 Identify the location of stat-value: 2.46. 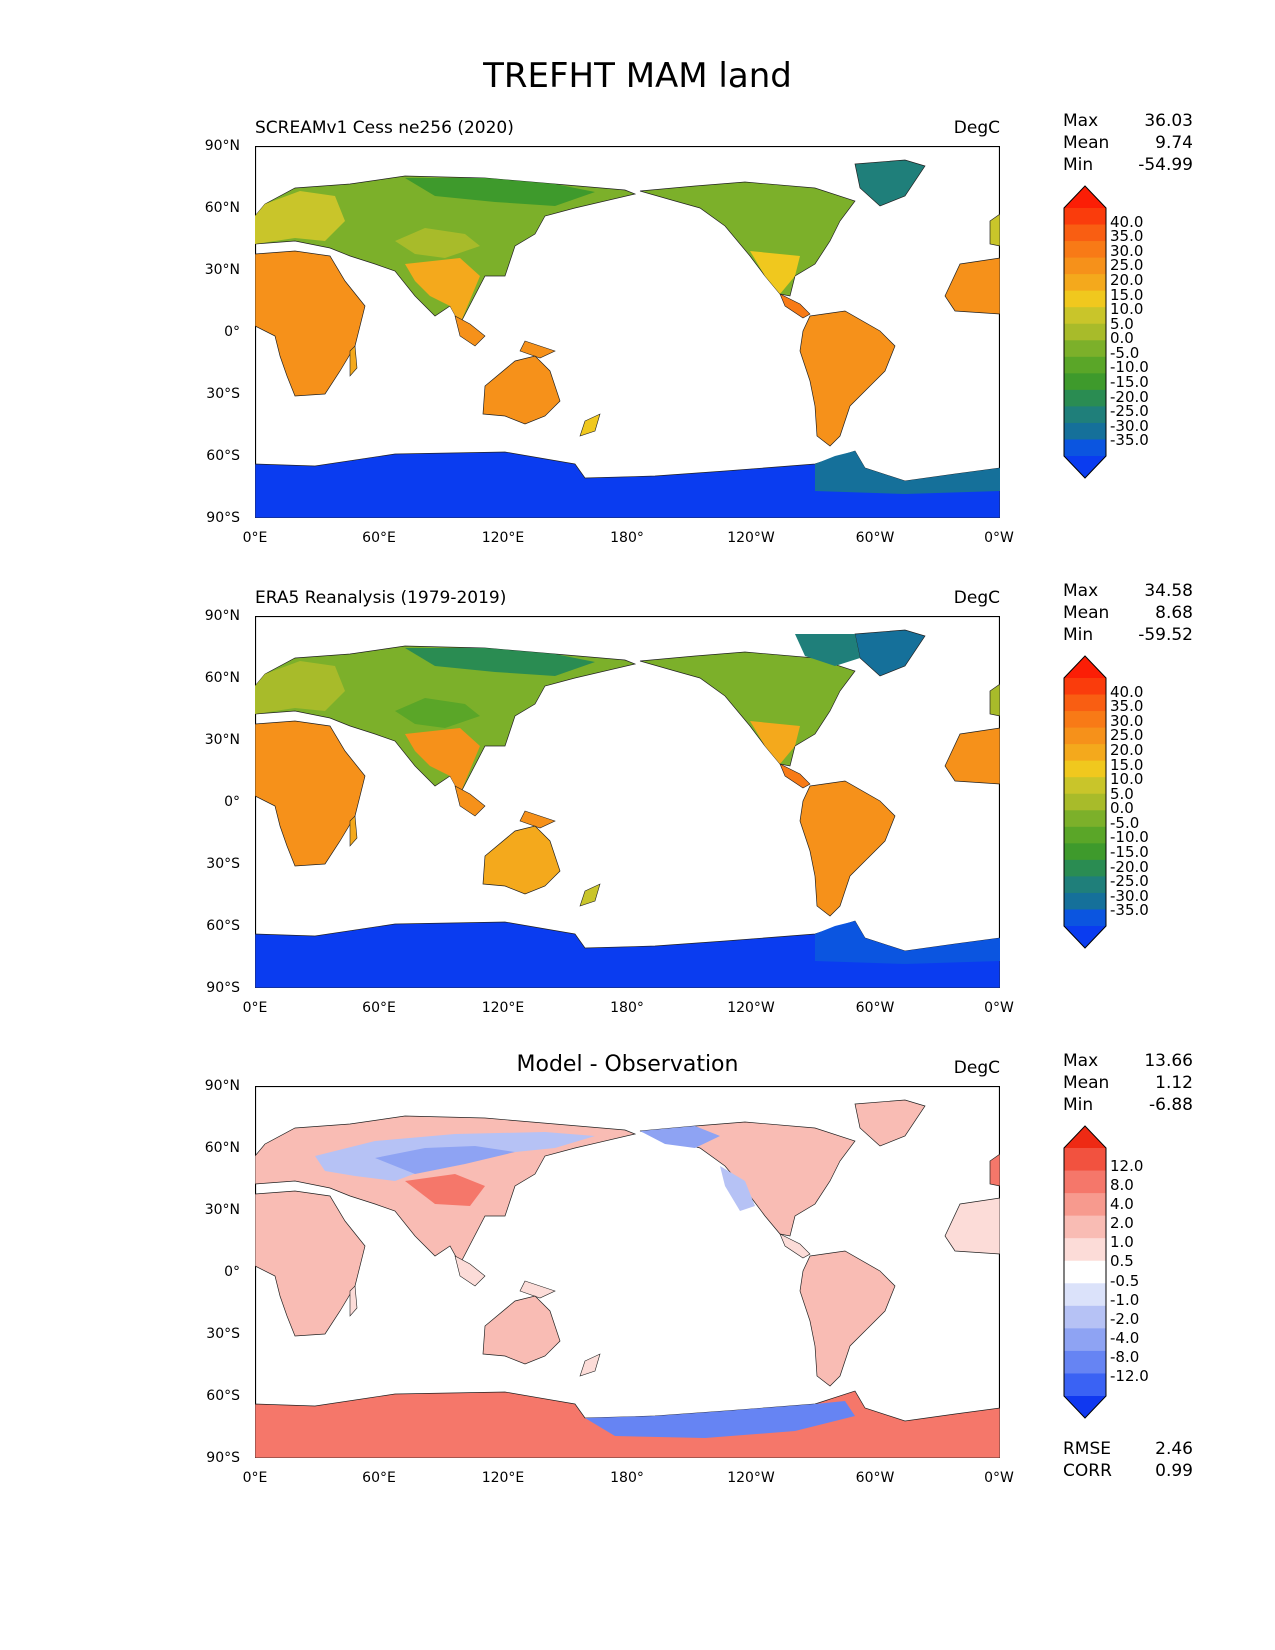
(1174, 1449).